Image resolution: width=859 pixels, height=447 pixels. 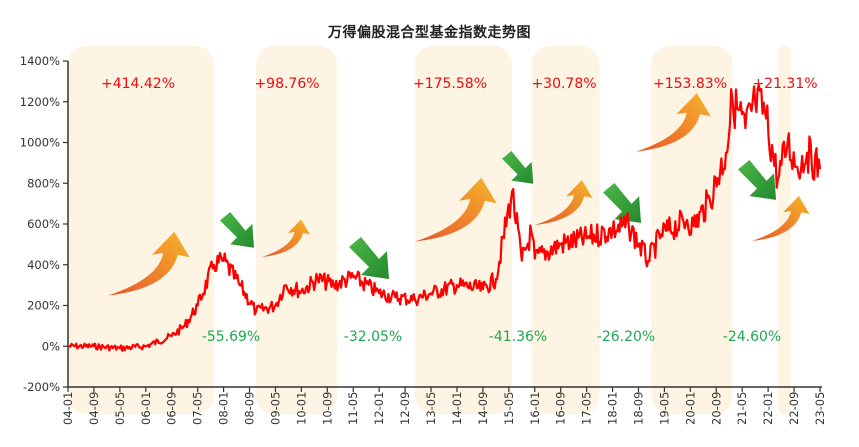 What do you see at coordinates (40, 61) in the screenshot?
I see `y-tick-label: 1400%` at bounding box center [40, 61].